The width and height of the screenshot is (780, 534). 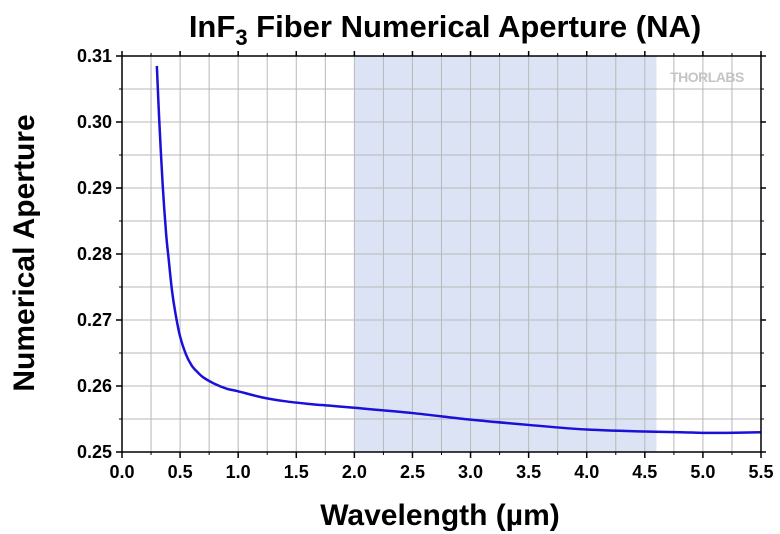 I want to click on y-tick-label: 0.31, so click(x=94, y=56).